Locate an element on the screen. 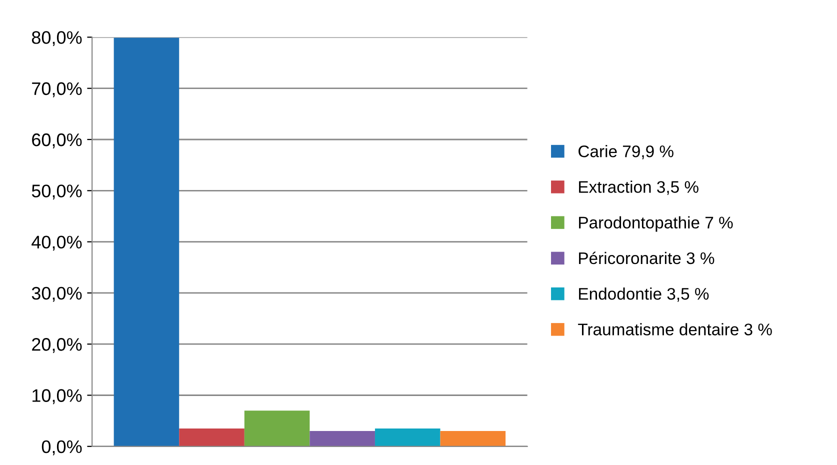  legend-label: Traumatisme dentaire 3 % is located at coordinates (675, 329).